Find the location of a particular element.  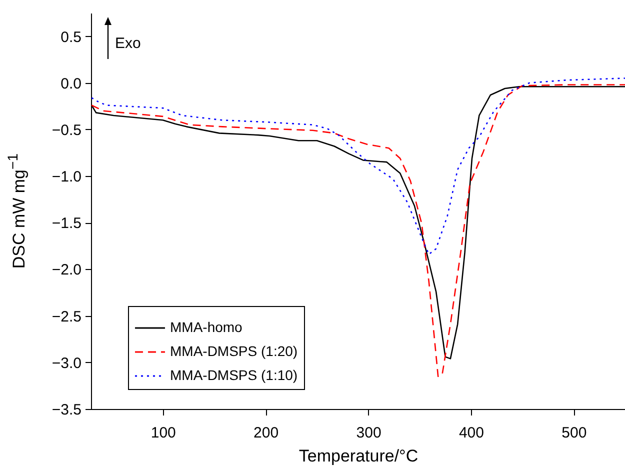

y-tick-label: −3.5 is located at coordinates (67, 410).